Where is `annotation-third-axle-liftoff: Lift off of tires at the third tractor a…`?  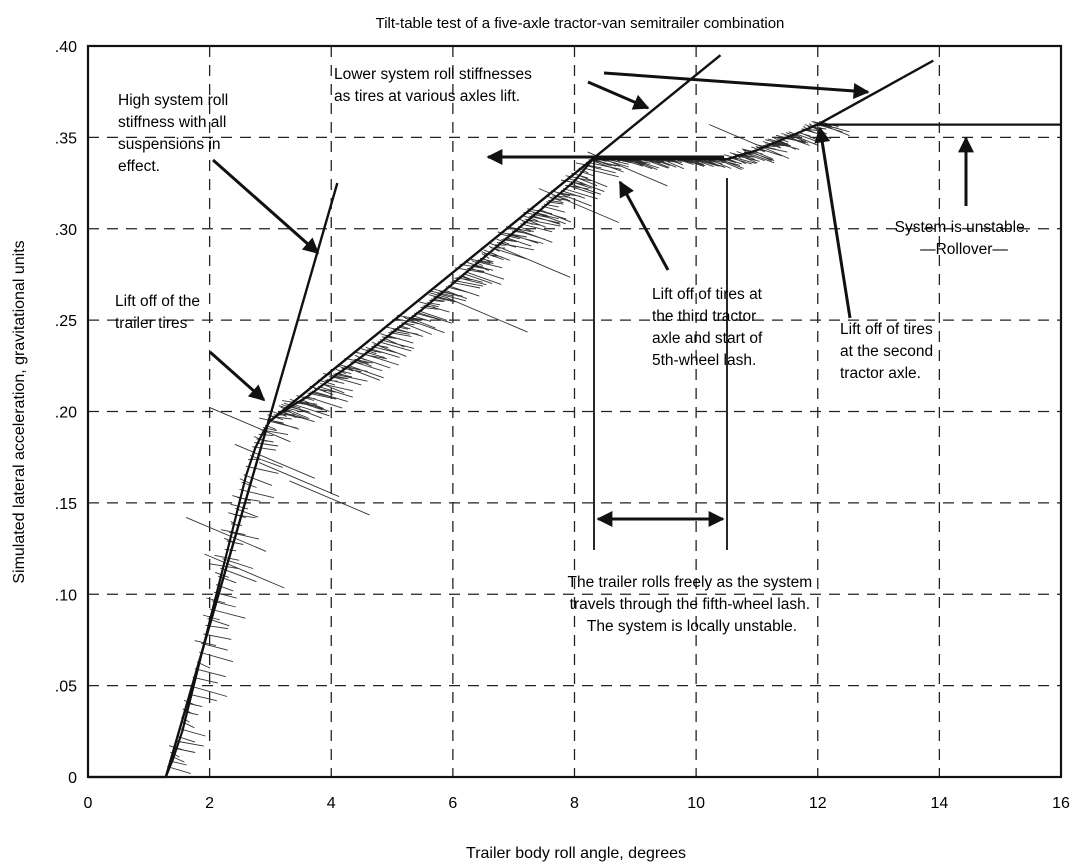 annotation-third-axle-liftoff: Lift off of tires at the third tractor a… is located at coordinates (709, 327).